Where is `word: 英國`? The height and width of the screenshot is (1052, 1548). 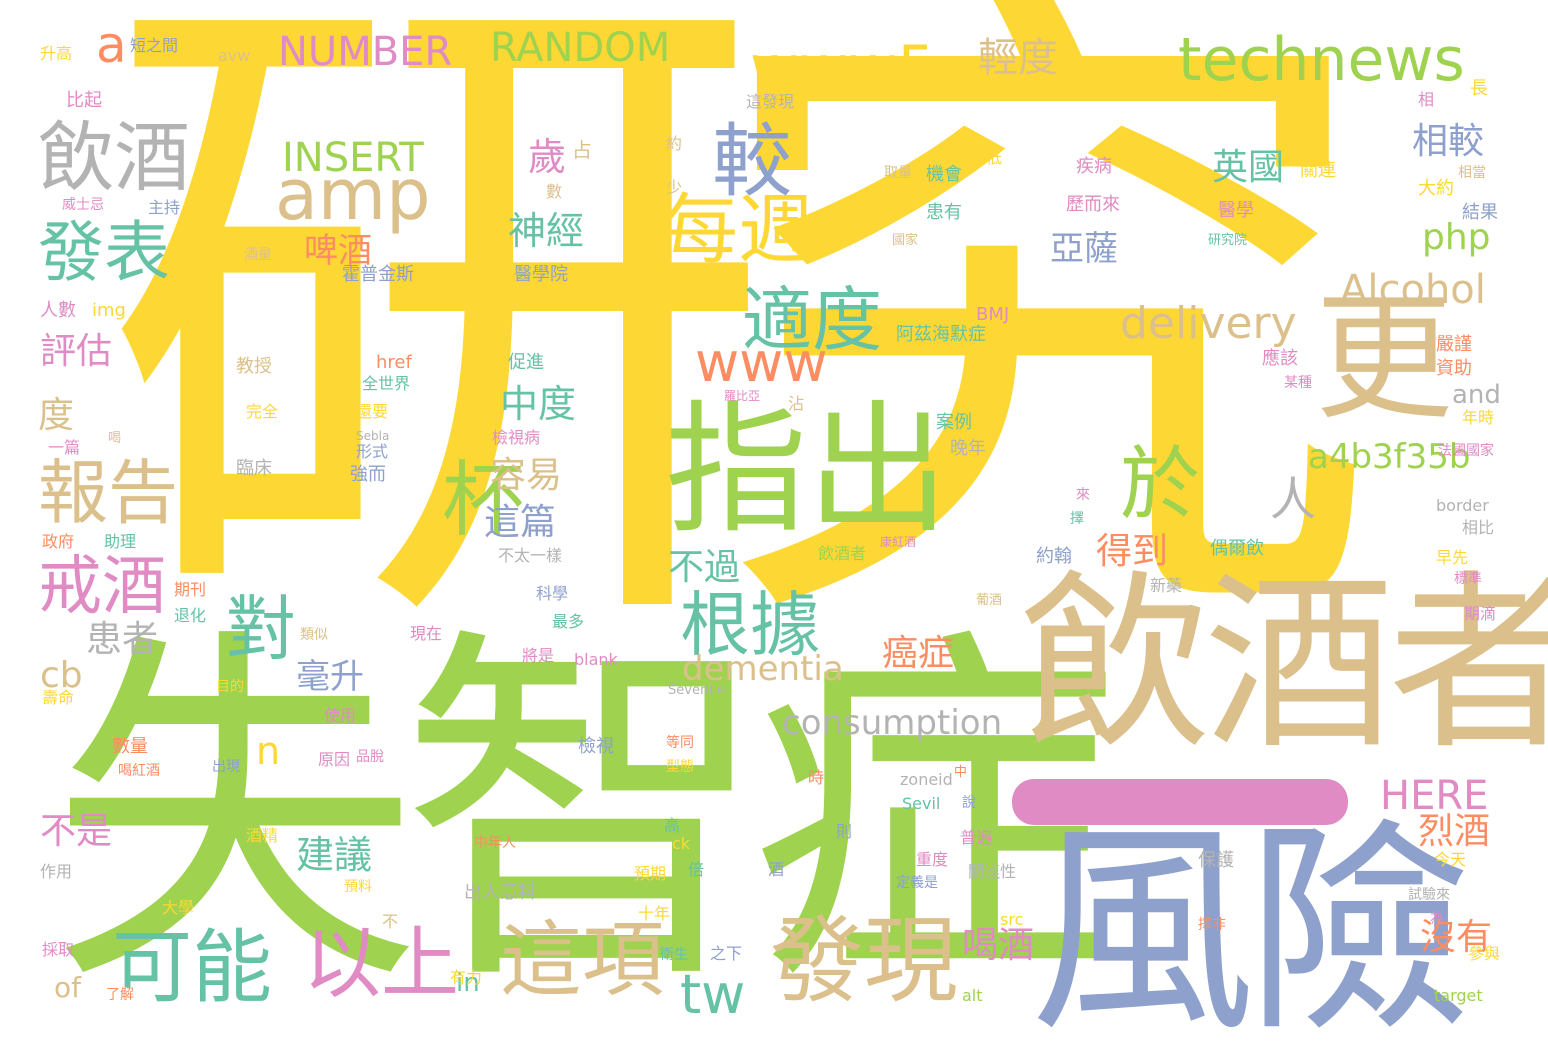 word: 英國 is located at coordinates (1248, 167).